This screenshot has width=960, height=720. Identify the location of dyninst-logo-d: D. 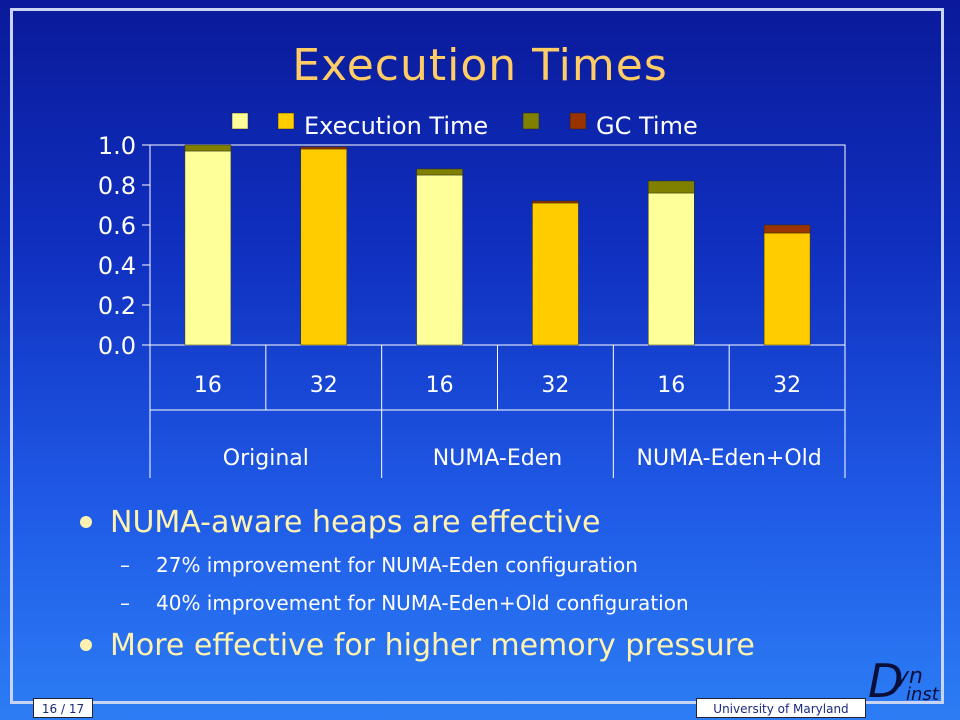
(886, 681).